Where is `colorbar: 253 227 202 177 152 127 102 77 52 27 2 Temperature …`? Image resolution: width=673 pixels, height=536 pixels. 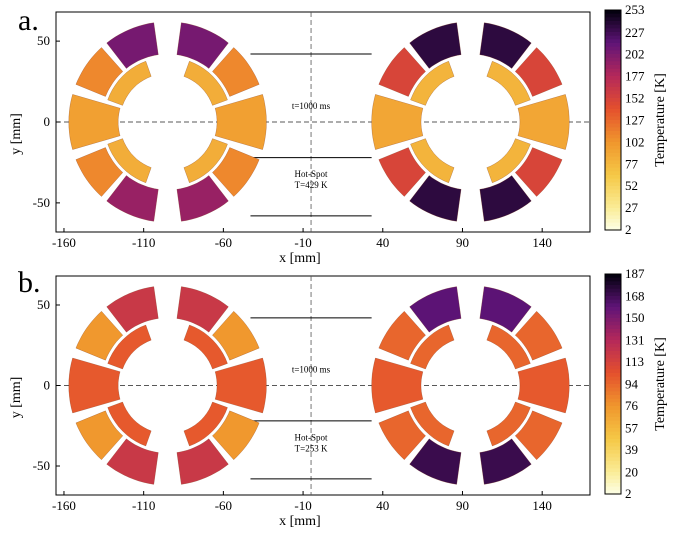 colorbar: 253 227 202 177 152 127 102 77 52 27 2 Temperature … is located at coordinates (636, 119).